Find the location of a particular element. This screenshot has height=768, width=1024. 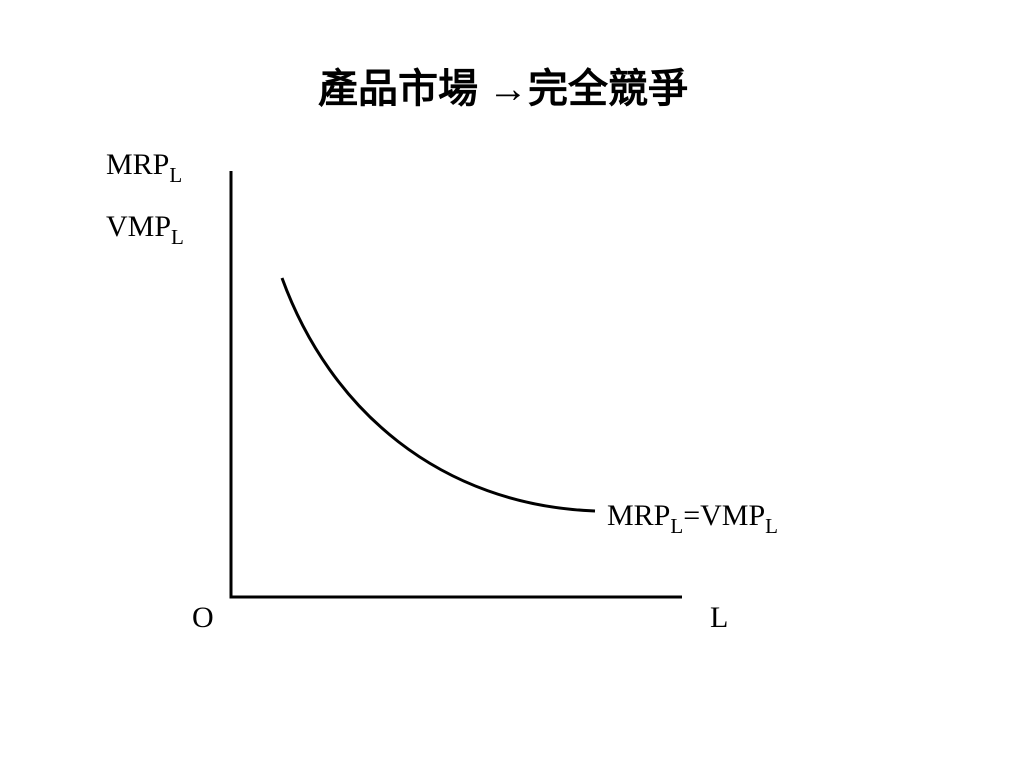

title: 產品市場 →完全競爭 is located at coordinates (503, 88).